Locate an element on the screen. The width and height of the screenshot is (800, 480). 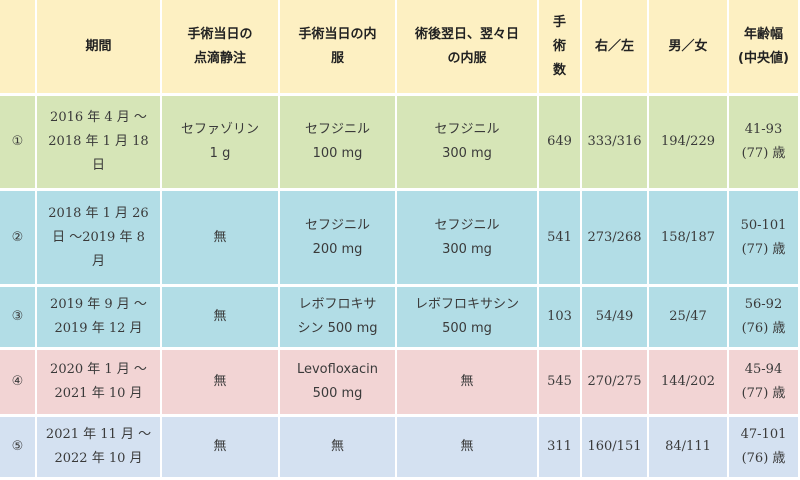
row-age: 50-101 (77) 歳 is located at coordinates (764, 239).